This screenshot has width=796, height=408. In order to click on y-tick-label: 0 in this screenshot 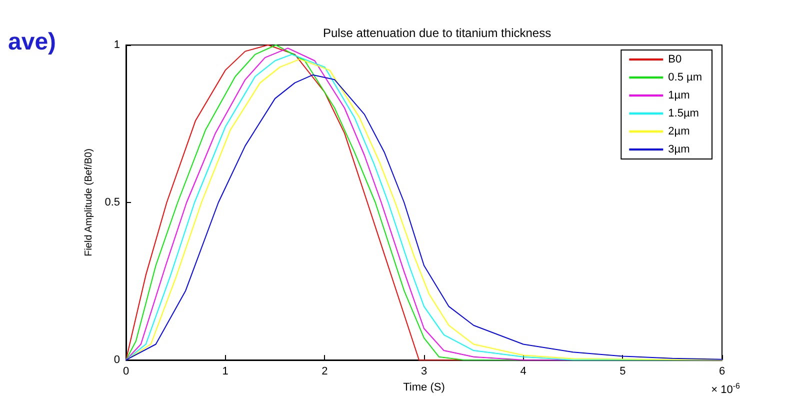, I will do `click(117, 360)`.